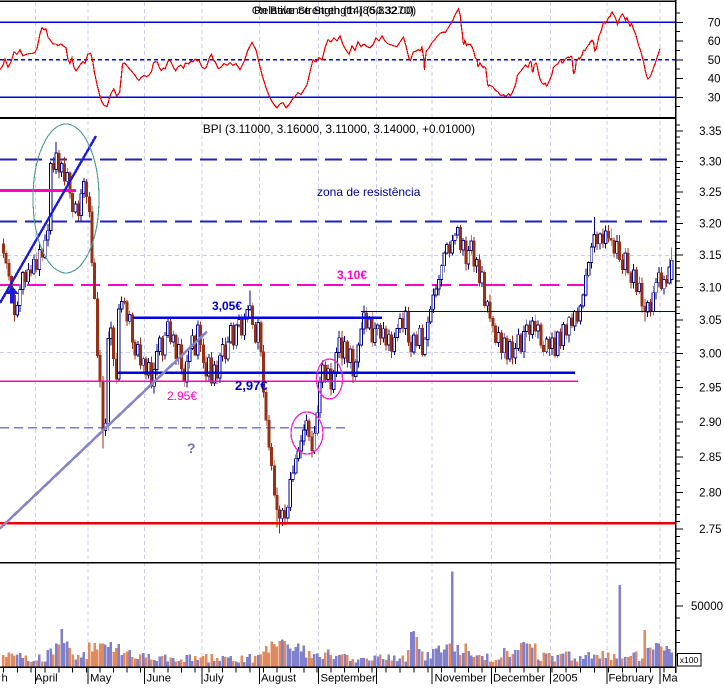  I want to click on svg-text:Relative Strength (14) (50.327: Relative Strength (14) (50.3270), so click(334, 11).